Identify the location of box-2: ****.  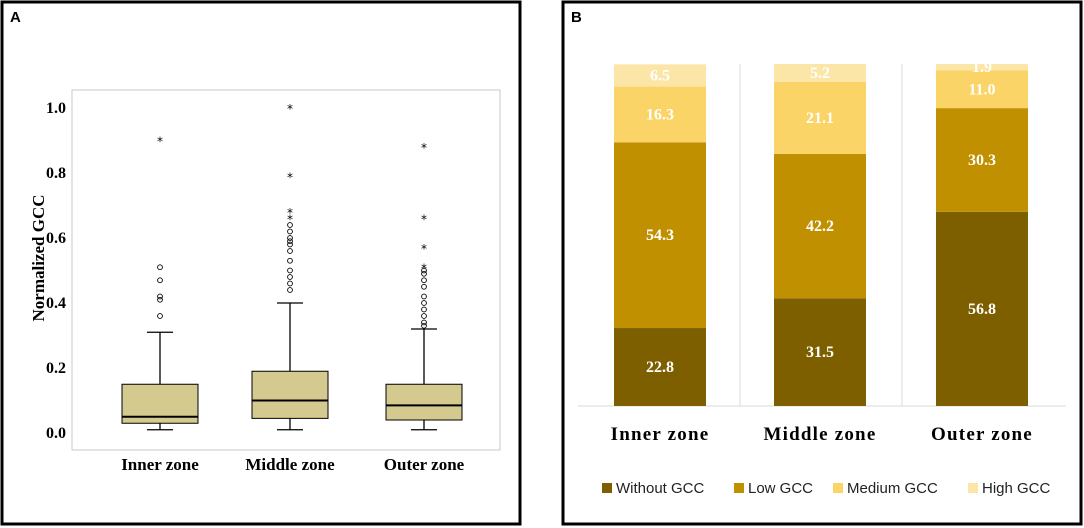
(290, 266).